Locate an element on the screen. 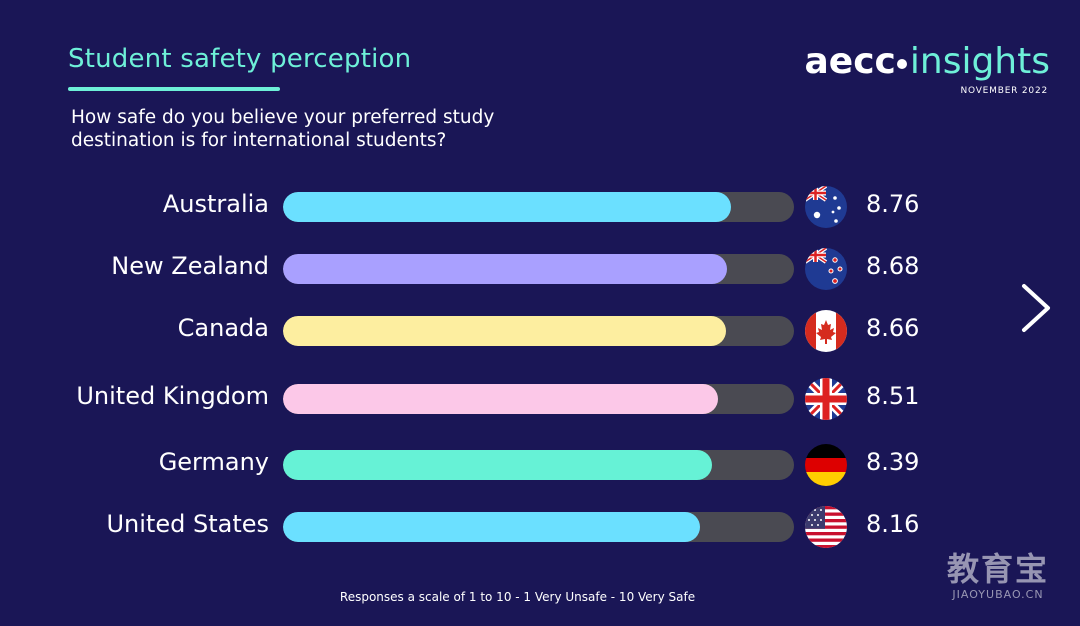 This screenshot has width=1080, height=626. chevron-right-icon is located at coordinates (1036, 308).